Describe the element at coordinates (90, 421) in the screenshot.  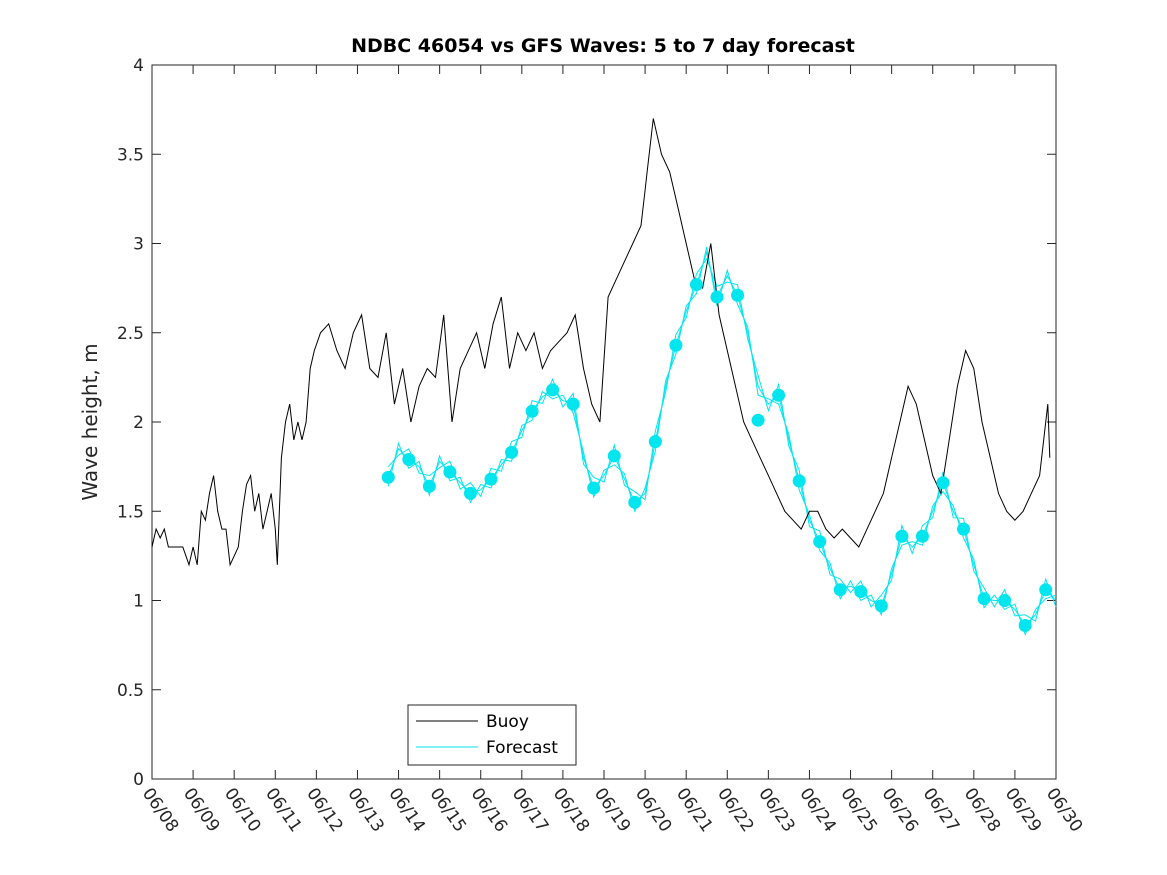
I see `y-axis-label: Wave height, m` at that location.